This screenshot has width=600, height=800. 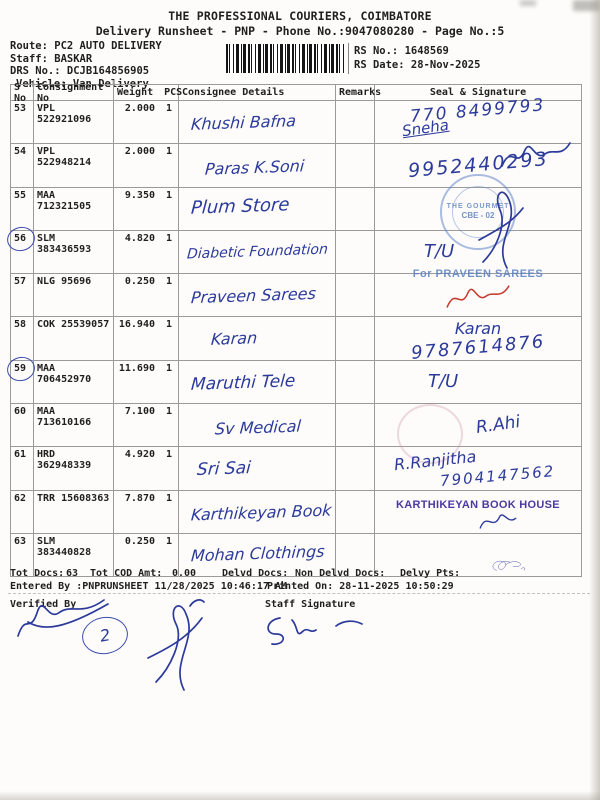 I want to click on scan-smudge, so click(x=528, y=3).